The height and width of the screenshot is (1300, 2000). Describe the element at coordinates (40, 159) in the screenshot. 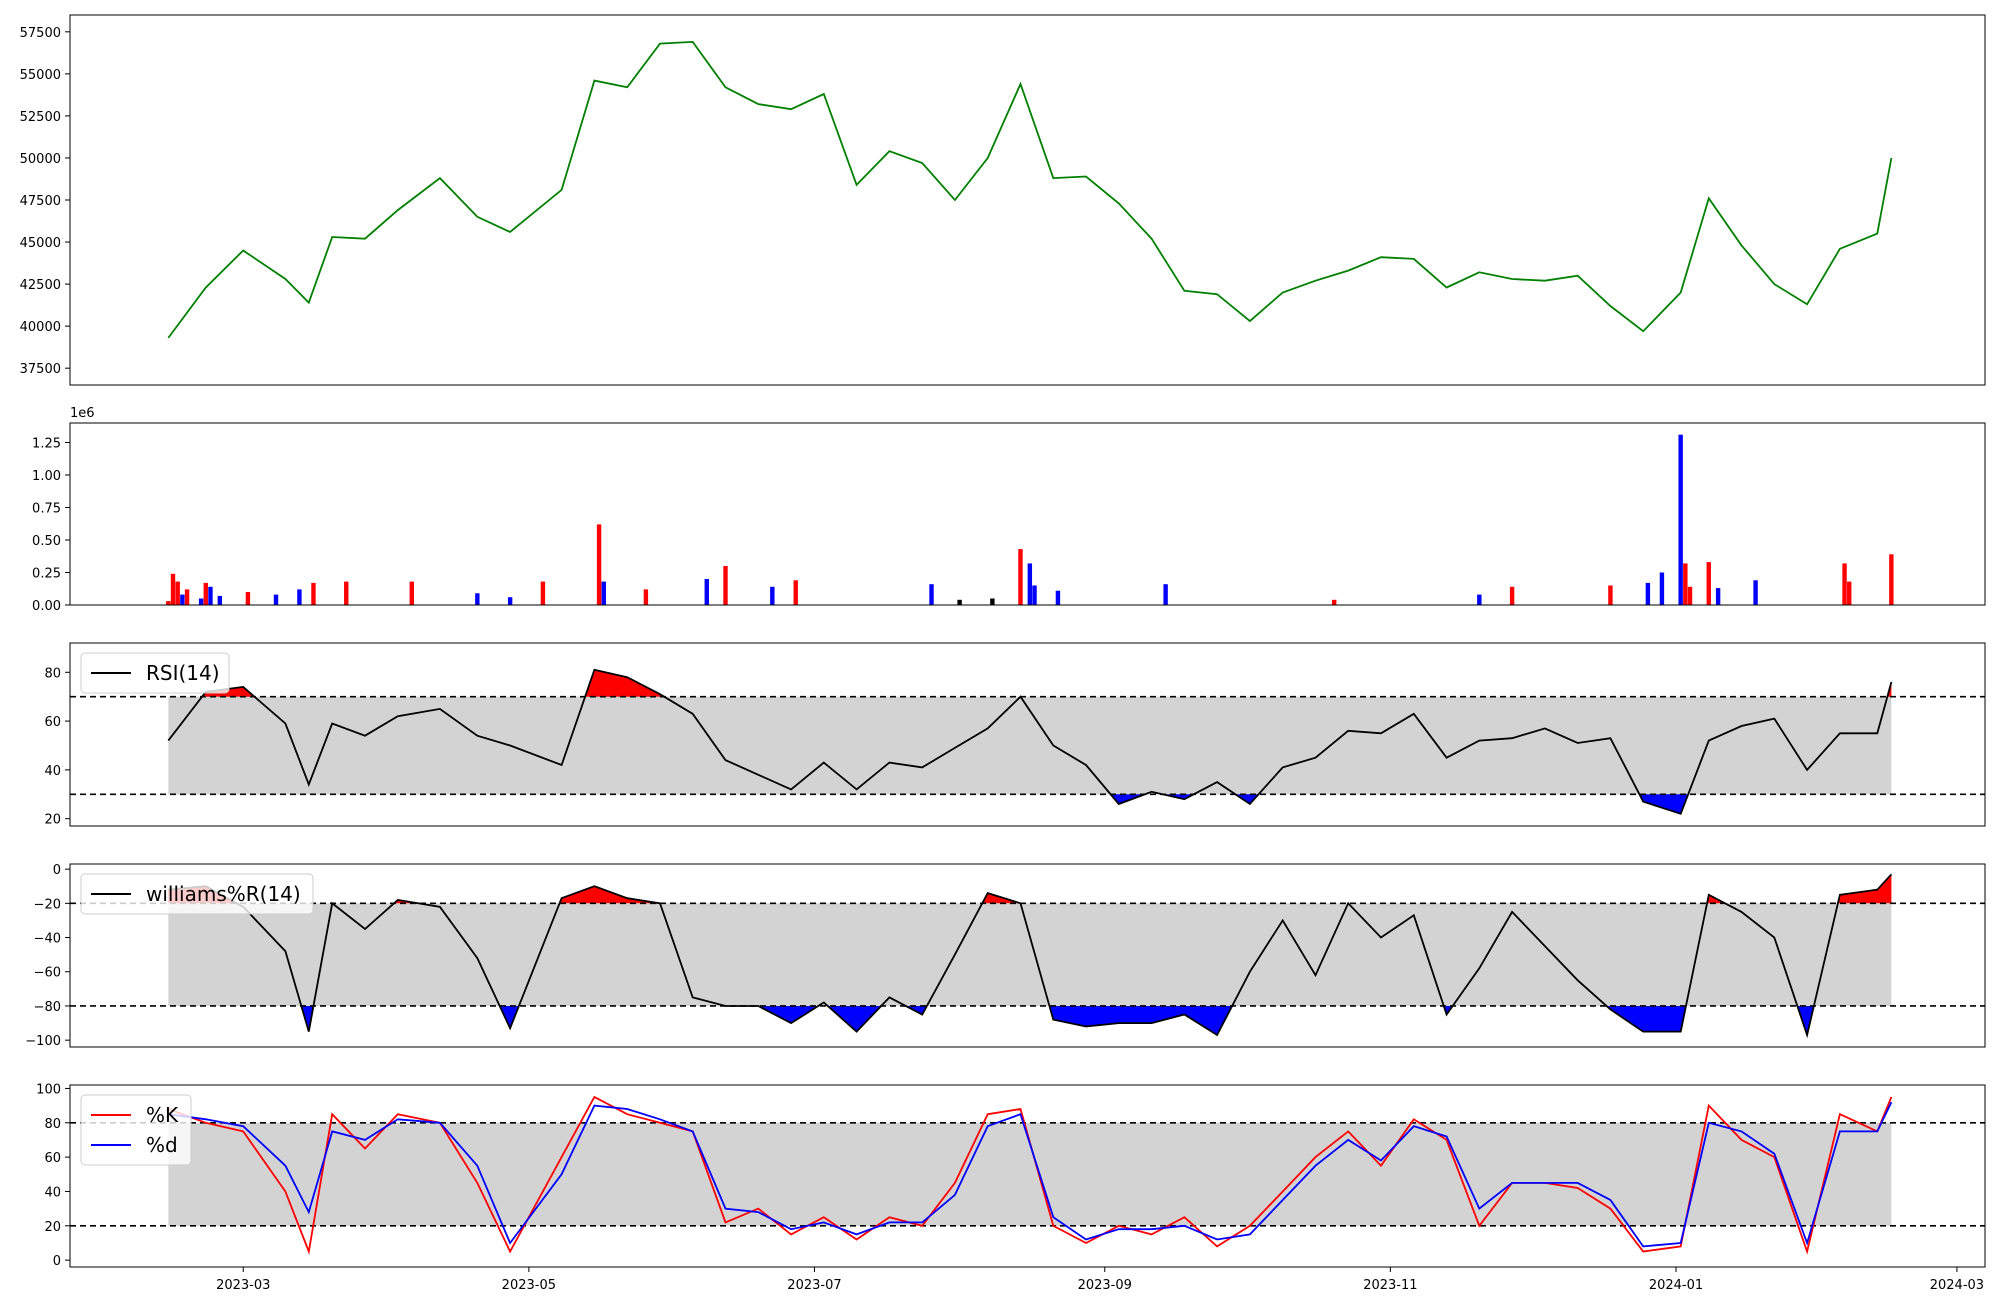

I see `ytick-label: 50000` at that location.